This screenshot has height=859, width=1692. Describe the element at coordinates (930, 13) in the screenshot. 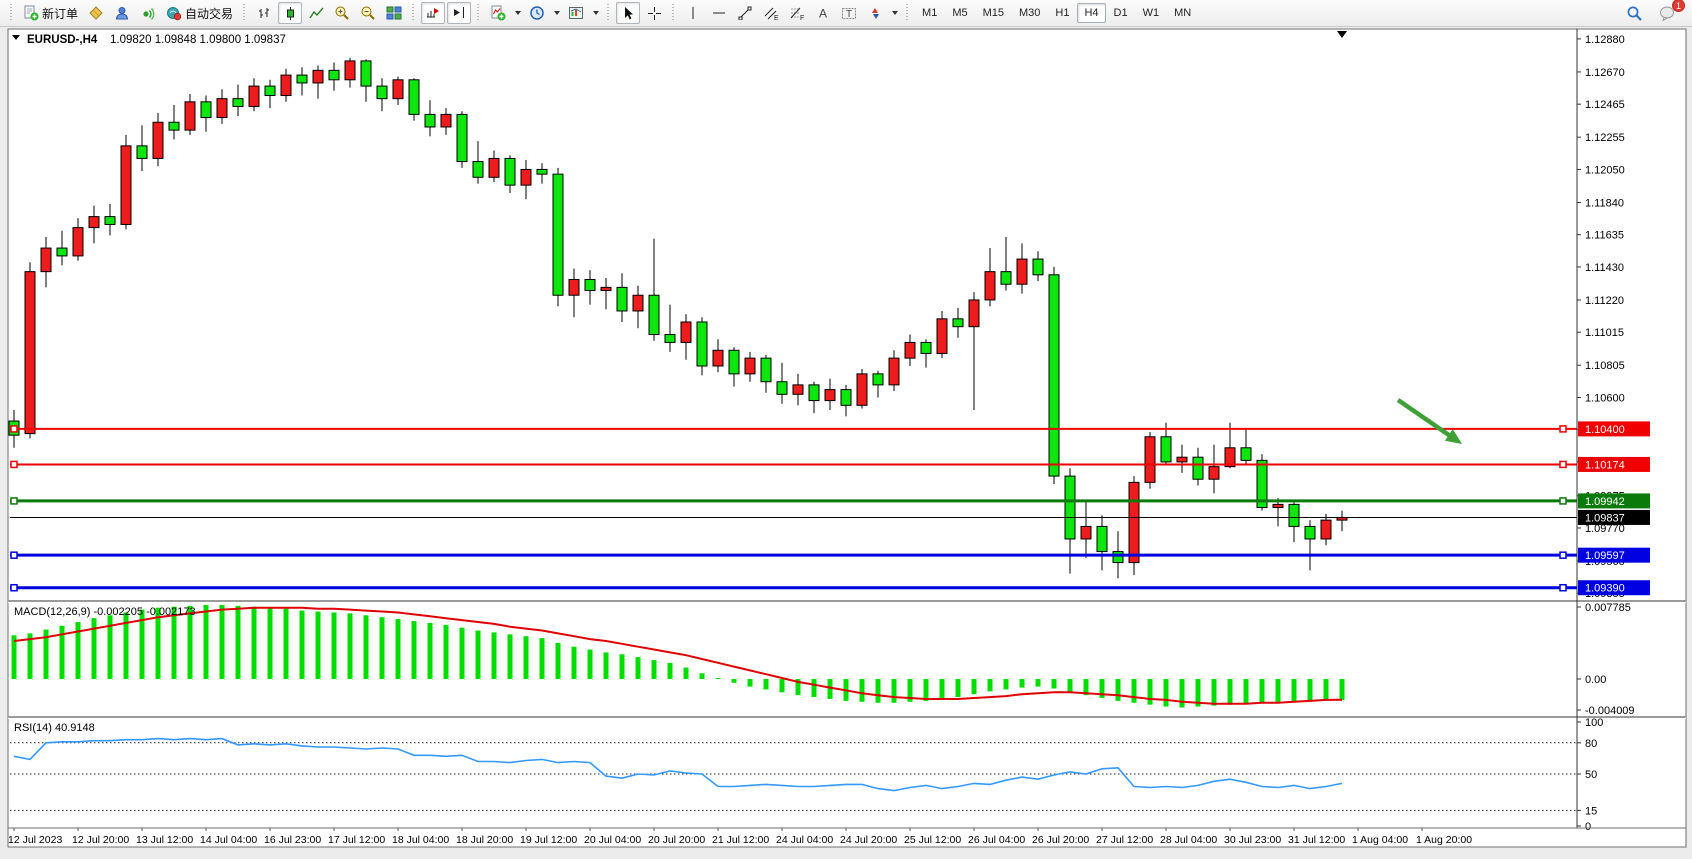

I see `timeframe-button-M1: M1` at that location.